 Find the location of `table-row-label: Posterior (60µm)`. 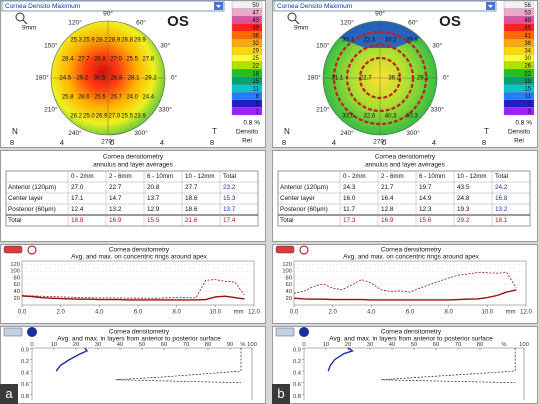

table-row-label: Posterior (60µm) is located at coordinates (32, 209).